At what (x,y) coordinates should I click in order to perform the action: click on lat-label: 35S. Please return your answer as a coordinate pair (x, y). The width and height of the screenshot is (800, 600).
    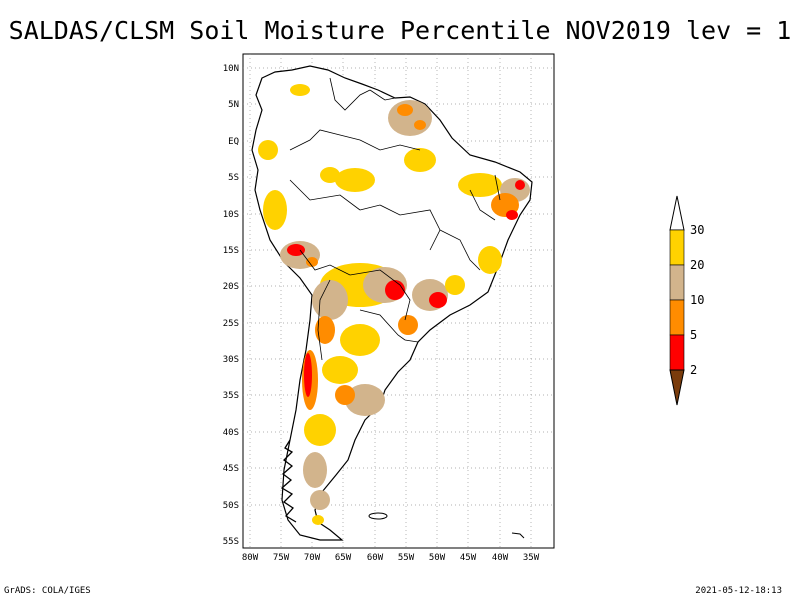
    Looking at the image, I should click on (231, 396).